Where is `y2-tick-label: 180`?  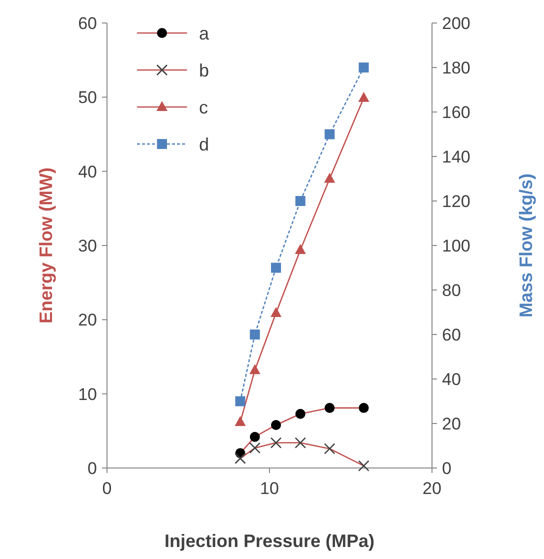 y2-tick-label: 180 is located at coordinates (456, 68).